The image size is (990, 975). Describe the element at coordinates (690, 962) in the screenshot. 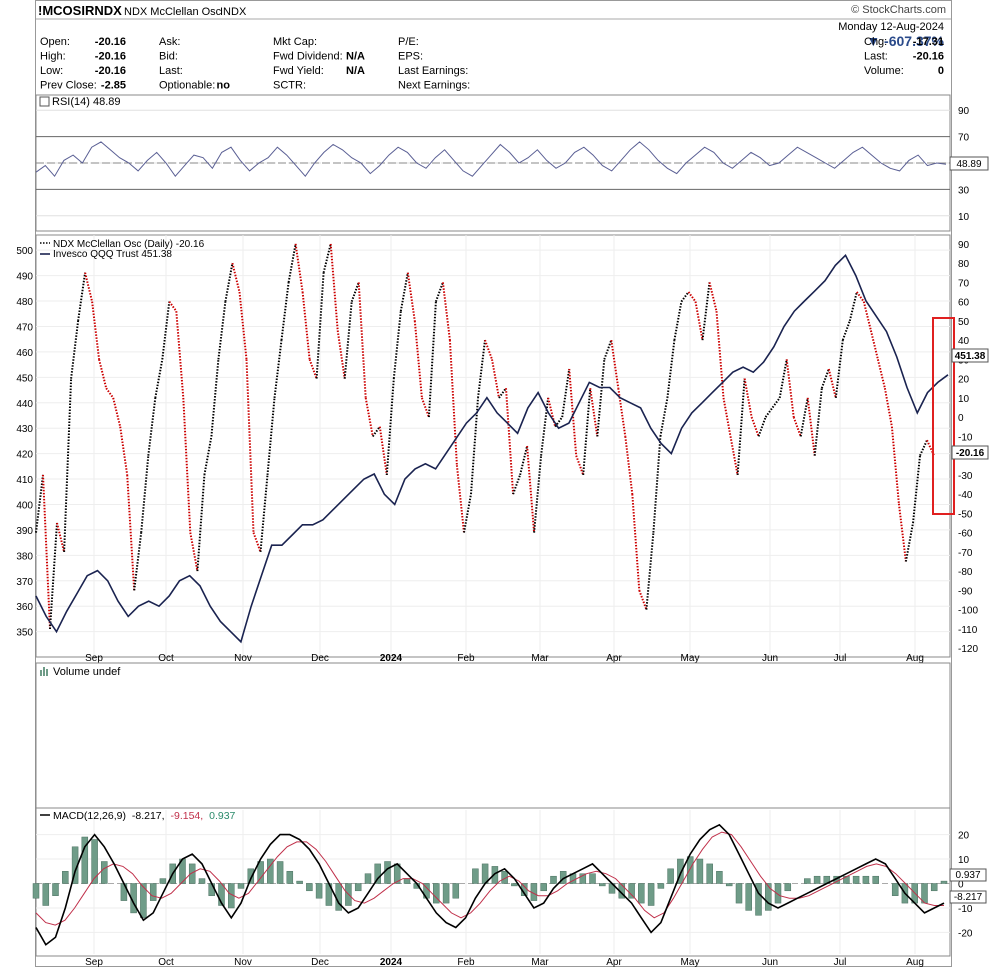

I see `macd-x-label: May` at that location.